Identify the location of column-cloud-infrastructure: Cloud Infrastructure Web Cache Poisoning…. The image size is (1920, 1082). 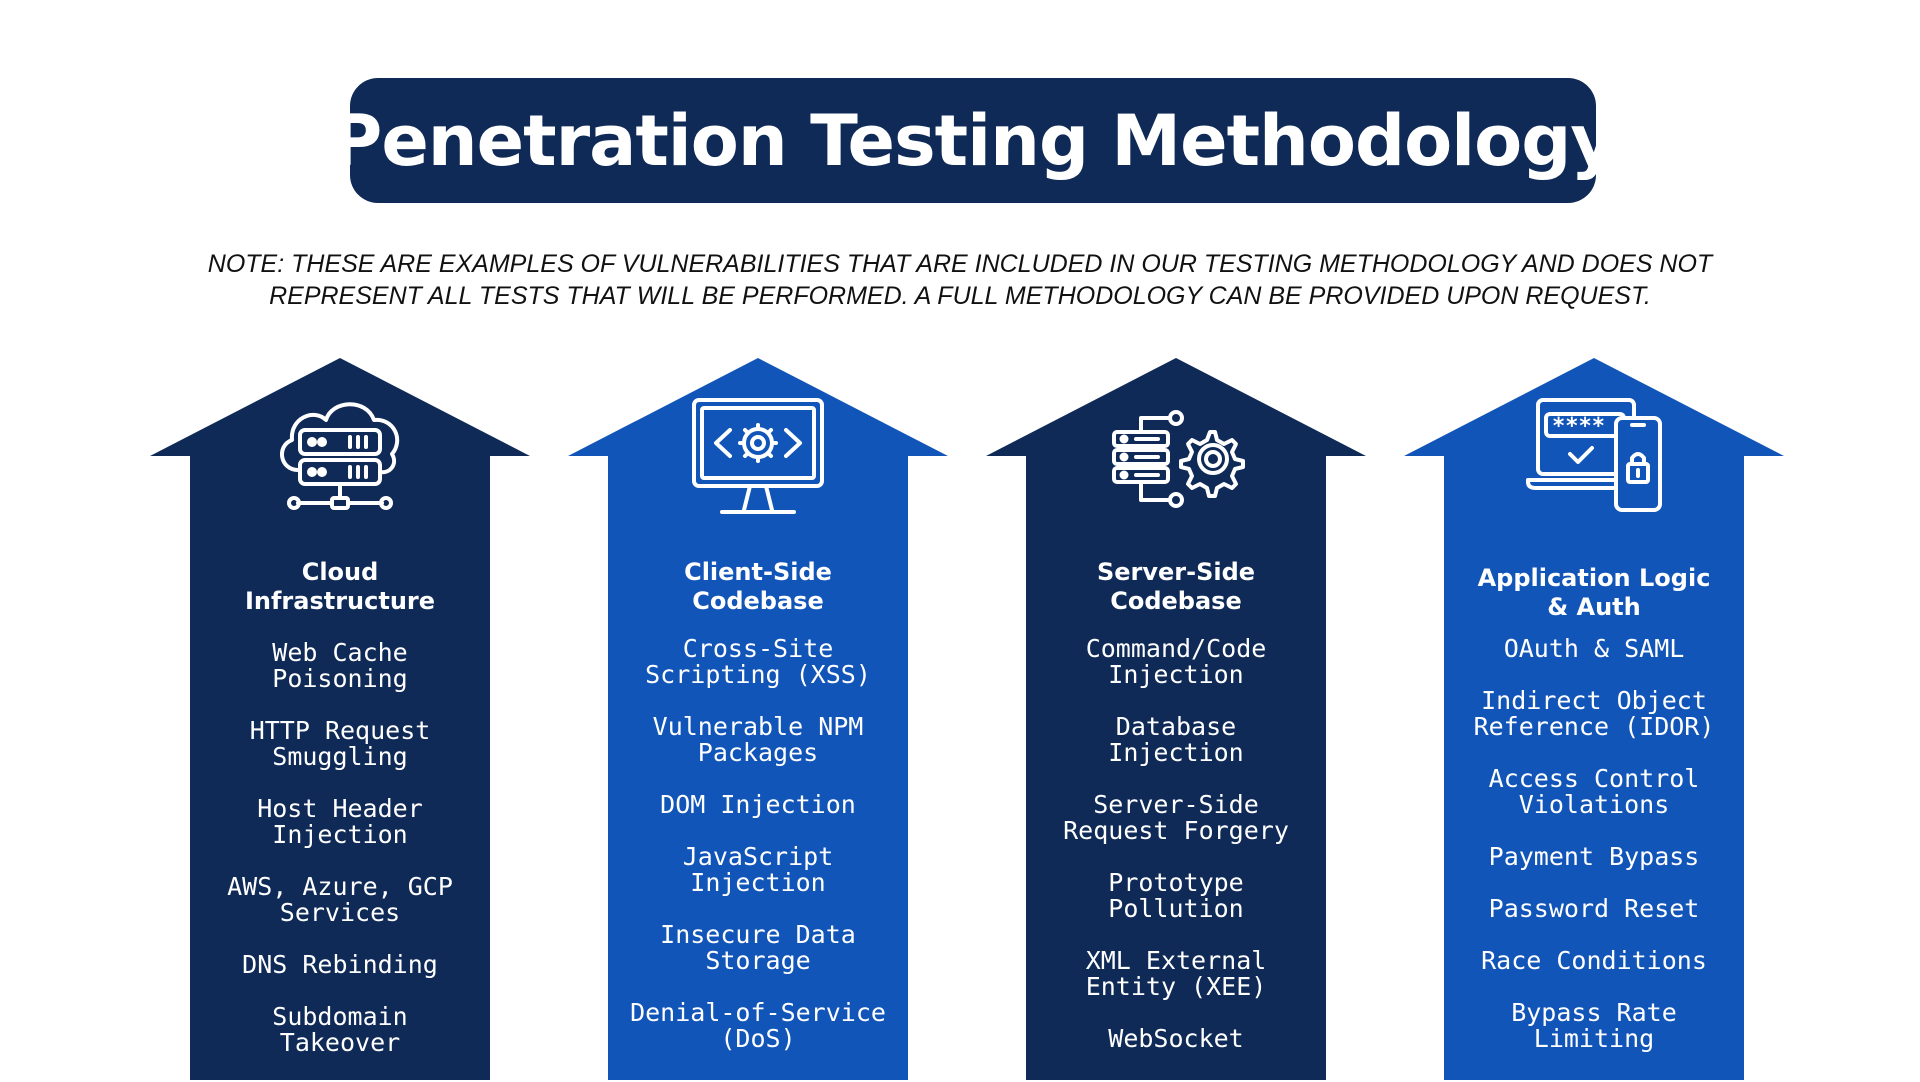
(340, 719).